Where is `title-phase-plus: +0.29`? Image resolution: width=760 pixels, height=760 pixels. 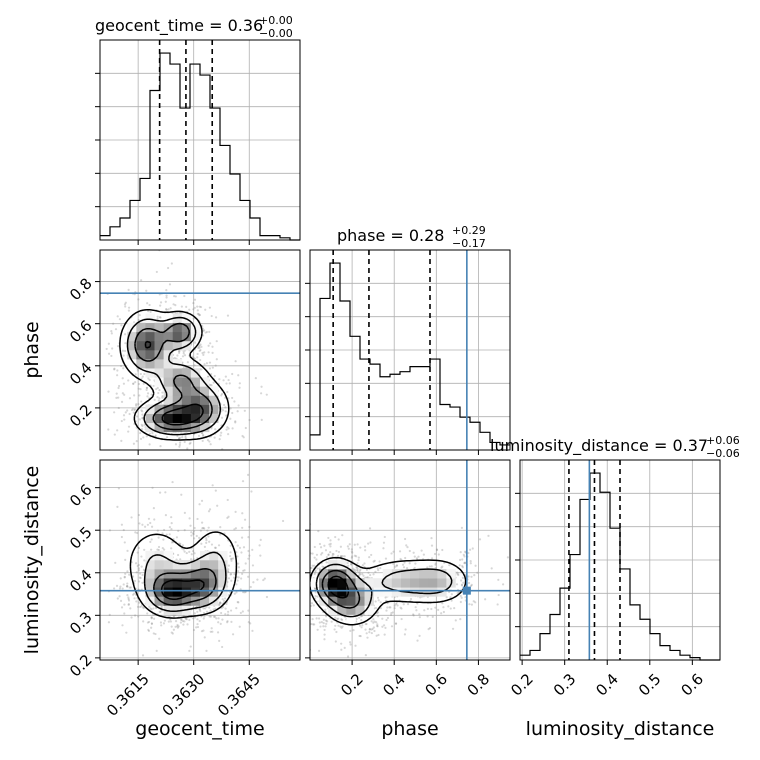
title-phase-plus: +0.29 is located at coordinates (469, 230).